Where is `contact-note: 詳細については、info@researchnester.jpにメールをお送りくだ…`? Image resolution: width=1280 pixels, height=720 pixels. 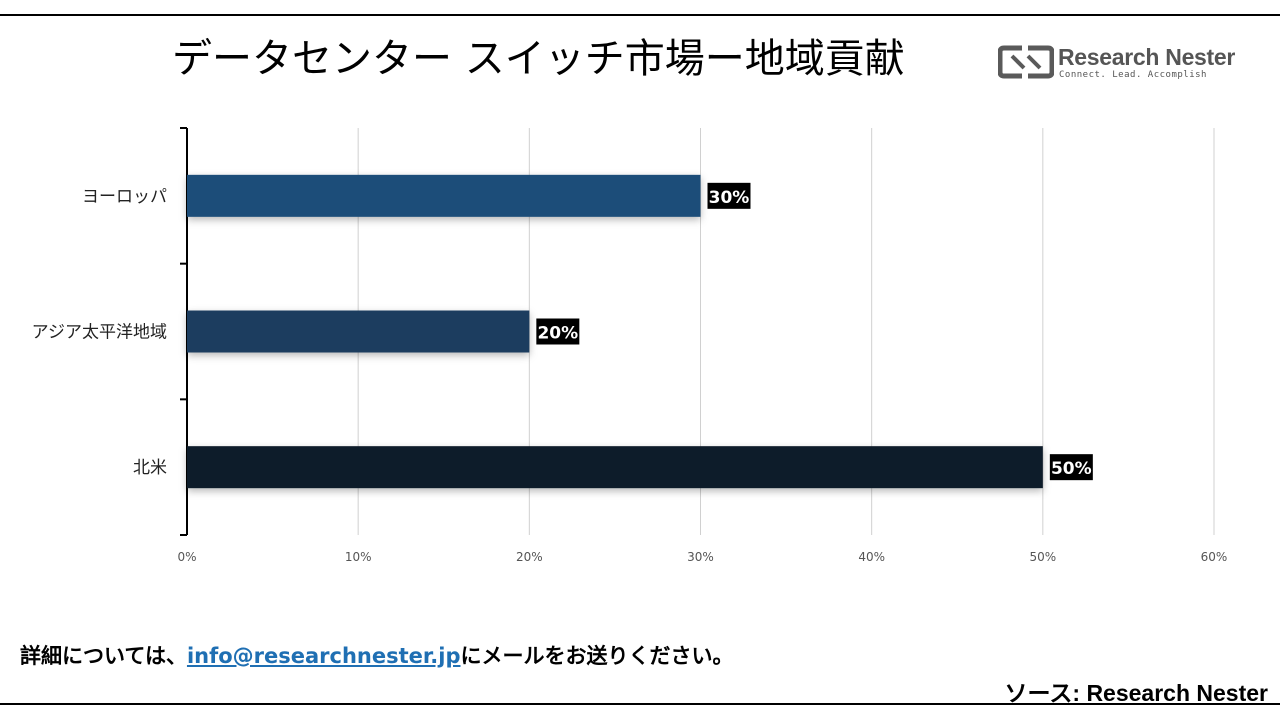 contact-note: 詳細については、info@researchnester.jpにメールをお送りくだ… is located at coordinates (376, 655).